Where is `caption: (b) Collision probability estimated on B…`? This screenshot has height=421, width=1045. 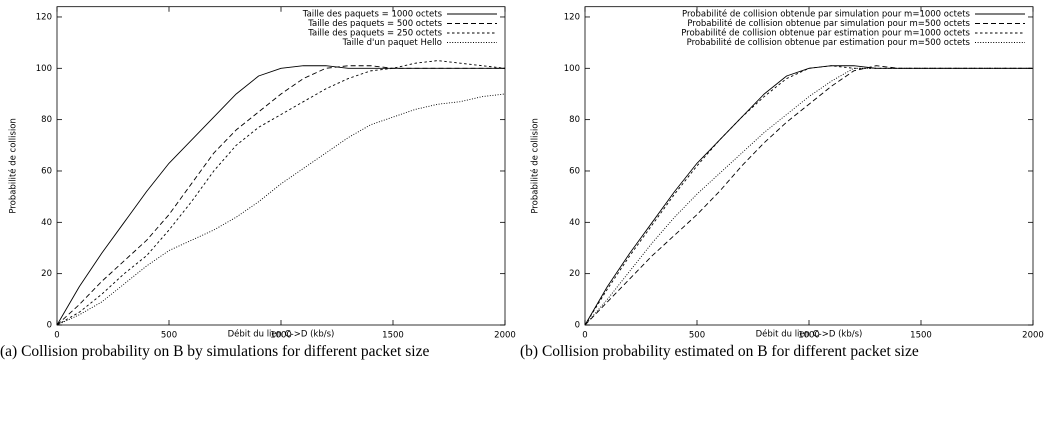
caption: (b) Collision probability estimated on B… is located at coordinates (719, 351).